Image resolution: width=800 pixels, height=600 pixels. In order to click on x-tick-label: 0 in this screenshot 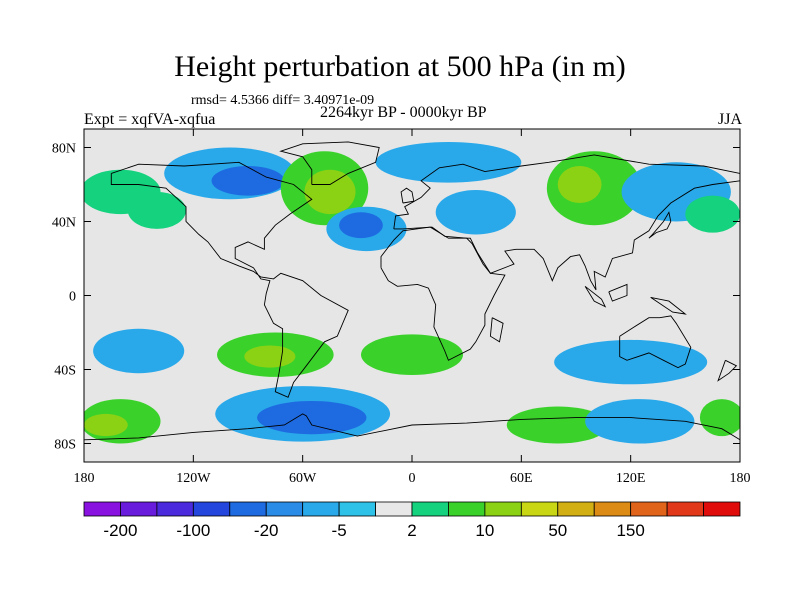, I will do `click(412, 478)`.